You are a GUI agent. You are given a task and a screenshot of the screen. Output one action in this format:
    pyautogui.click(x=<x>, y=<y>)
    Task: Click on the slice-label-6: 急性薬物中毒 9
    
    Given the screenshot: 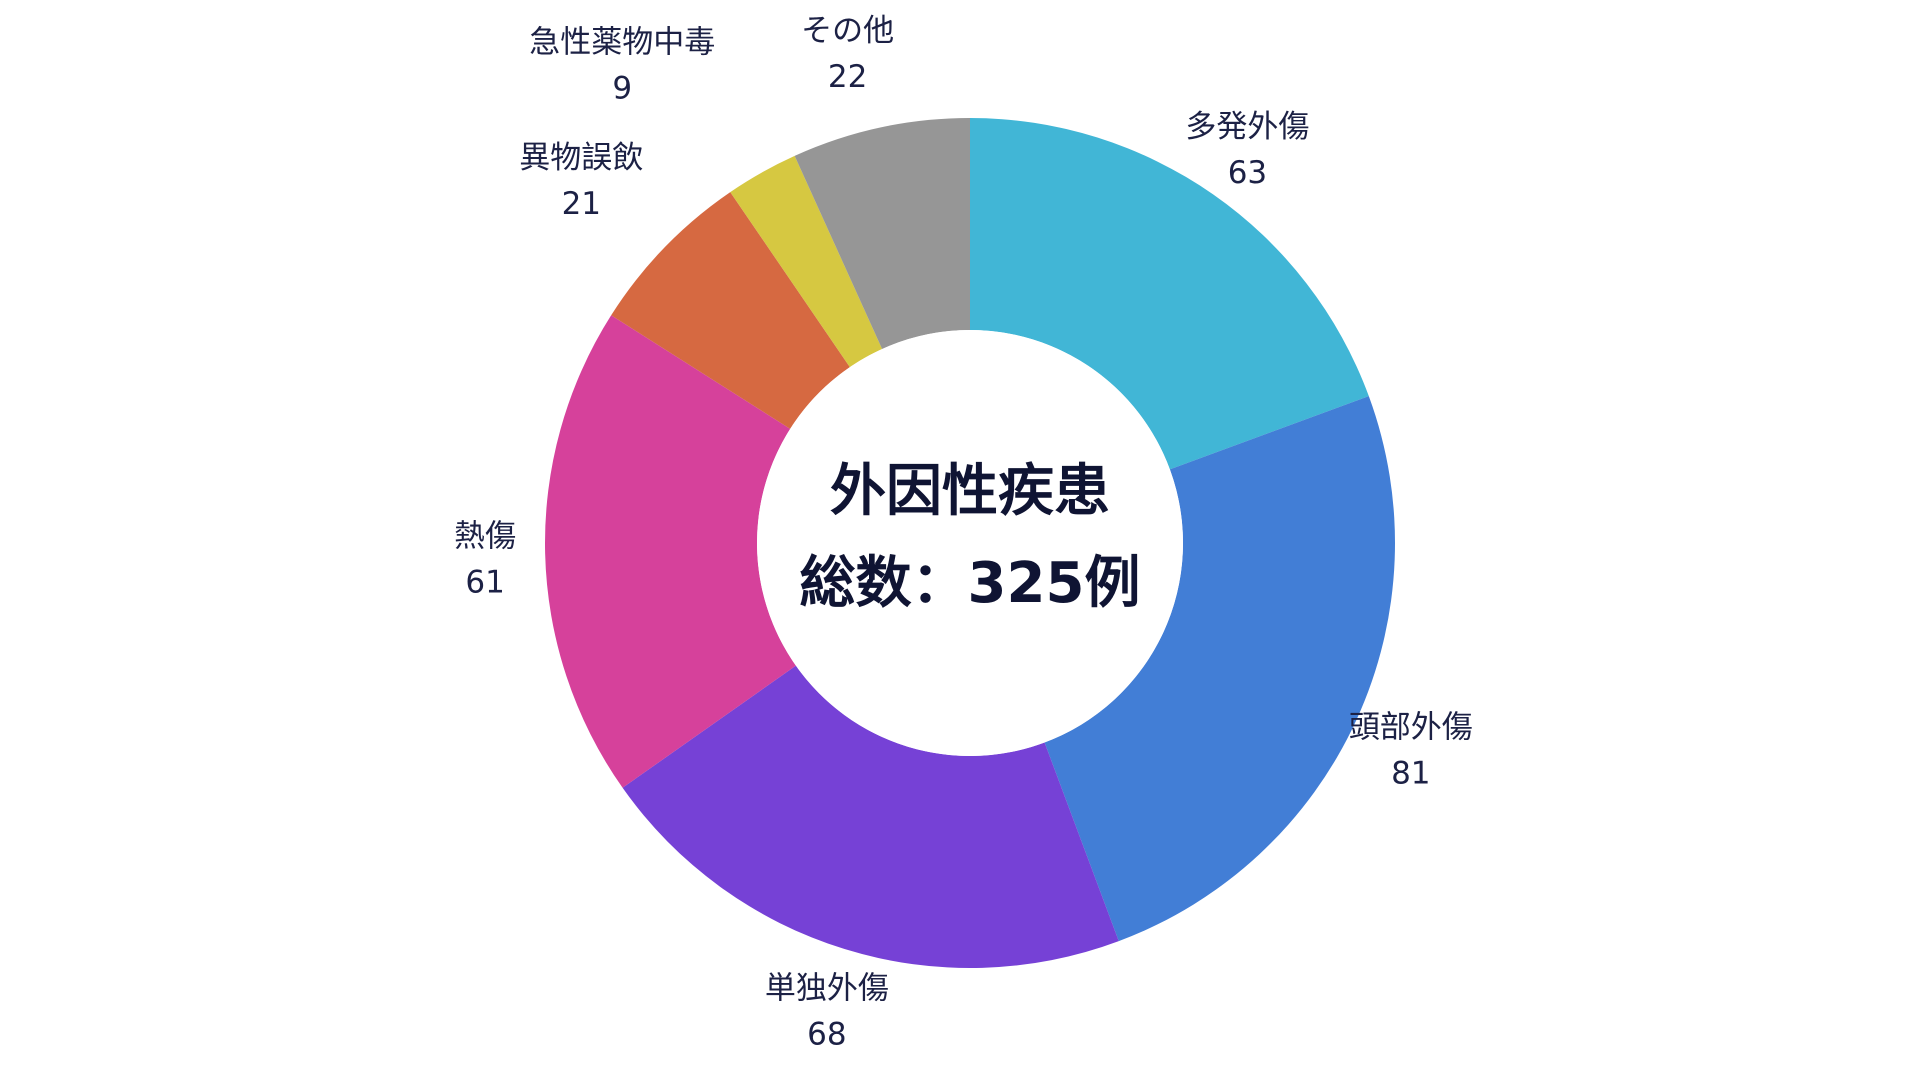 What is the action you would take?
    pyautogui.click(x=622, y=65)
    